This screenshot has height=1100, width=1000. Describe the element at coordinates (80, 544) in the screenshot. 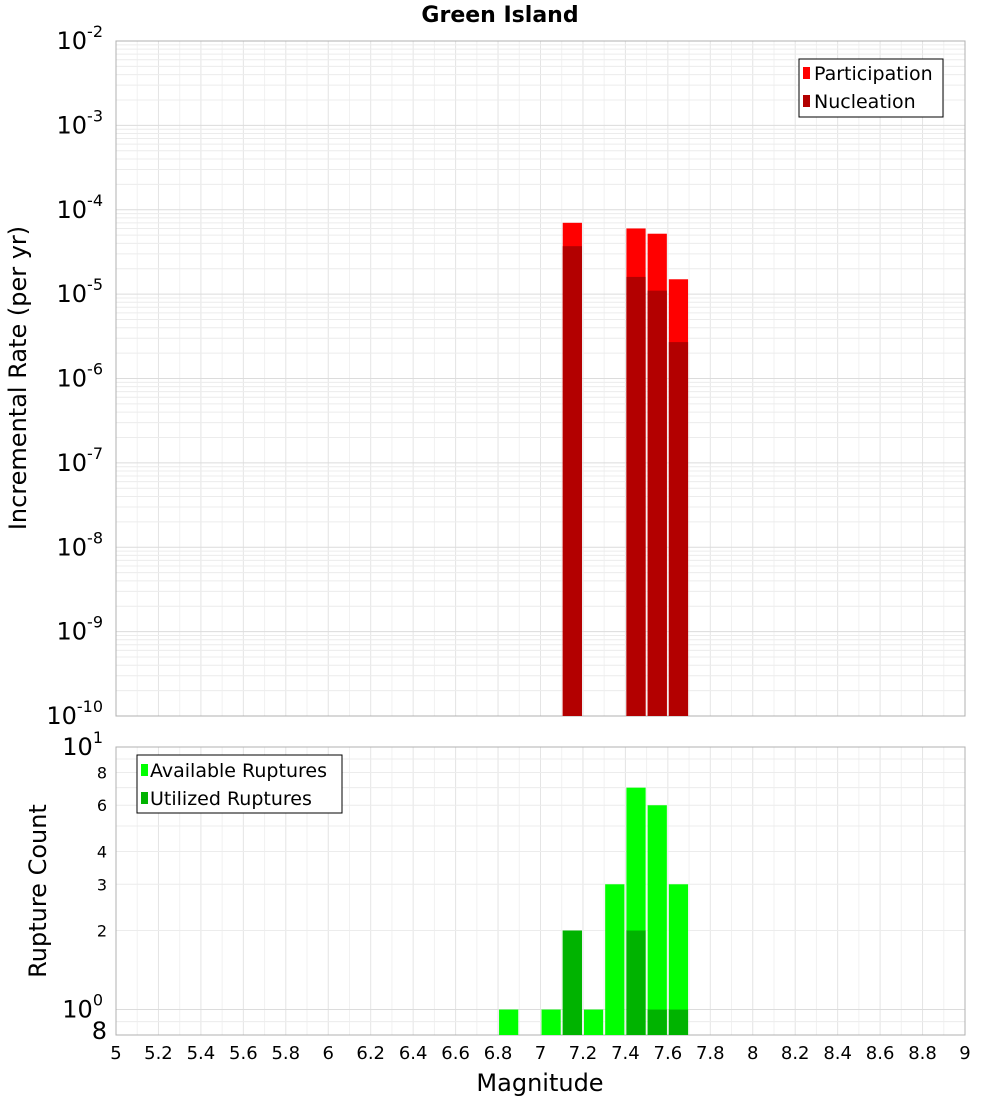

I see `top-y-tick-label: 10⁻⁸` at that location.